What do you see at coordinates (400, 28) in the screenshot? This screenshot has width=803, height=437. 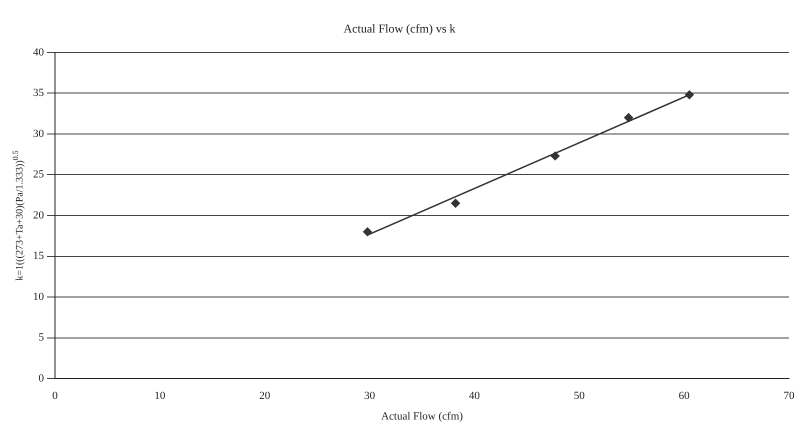 I see `chart-title: Actual Flow (cfm) vs k` at bounding box center [400, 28].